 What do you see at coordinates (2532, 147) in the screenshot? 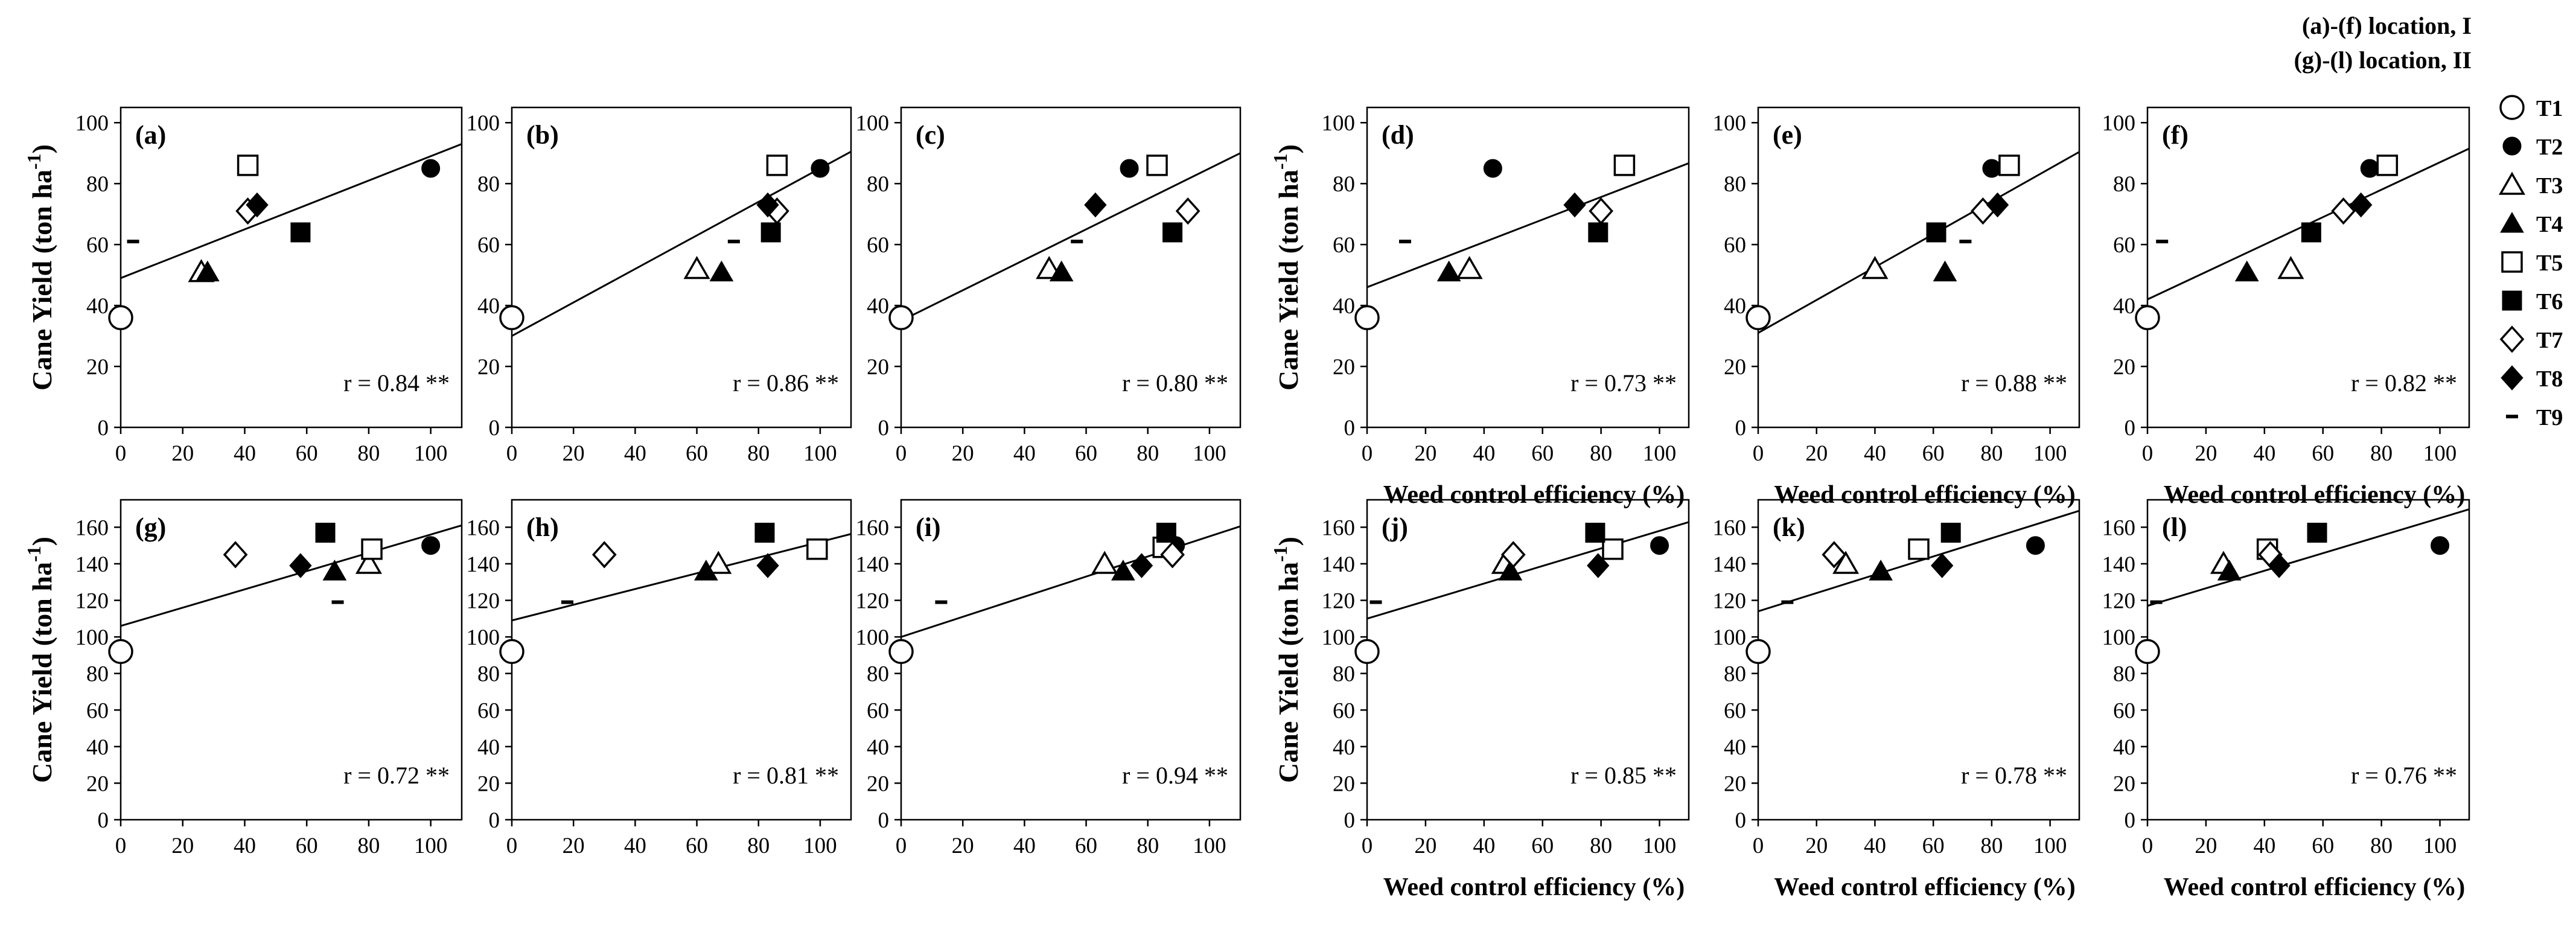
I see `legend-item-t2: T2` at bounding box center [2532, 147].